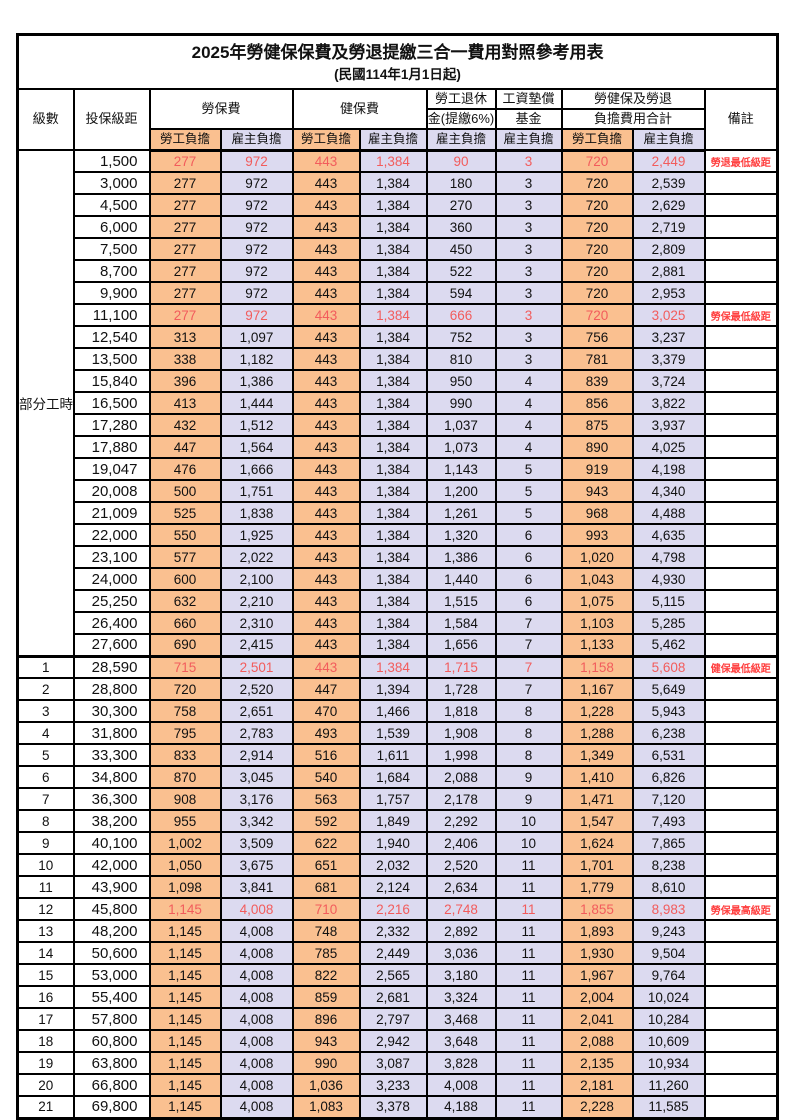 The width and height of the screenshot is (791, 1120). Describe the element at coordinates (668, 953) in the screenshot. I see `fee-cell: 9,504` at that location.